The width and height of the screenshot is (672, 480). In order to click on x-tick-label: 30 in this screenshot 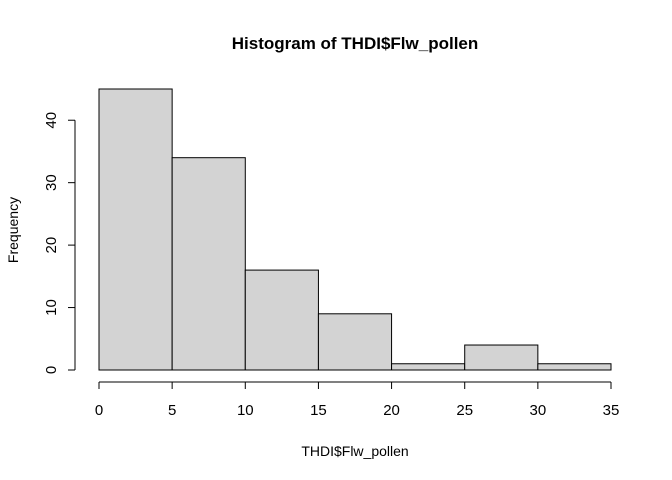, I will do `click(538, 410)`.